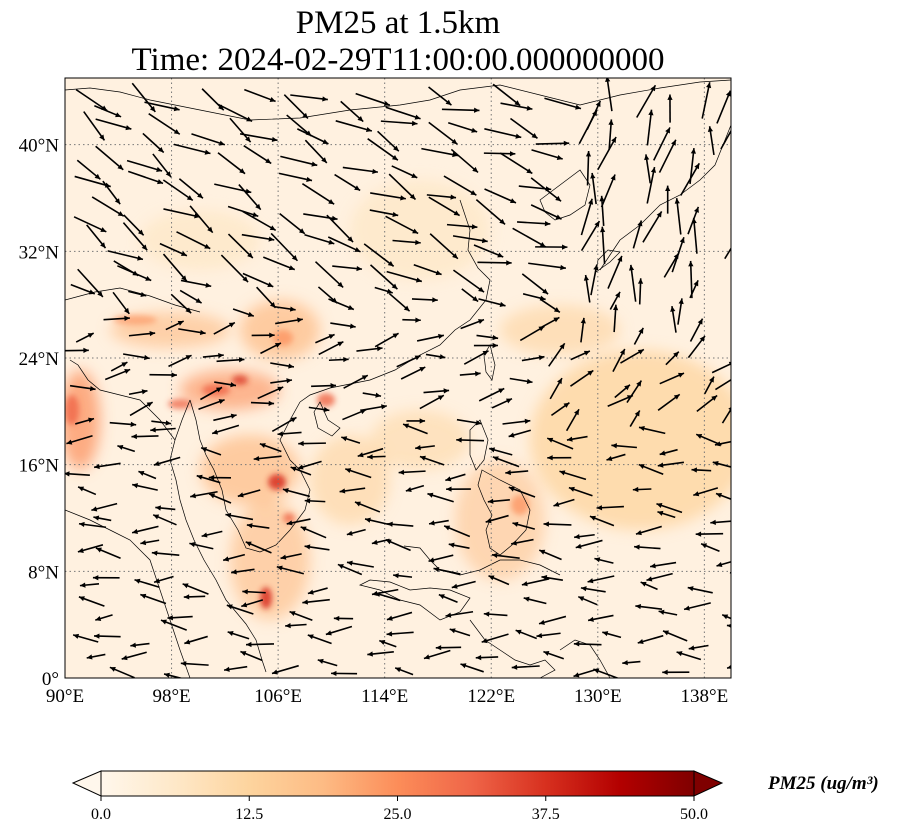 The height and width of the screenshot is (836, 905). Describe the element at coordinates (491, 696) in the screenshot. I see `lon-tick-label: 122°E` at that location.